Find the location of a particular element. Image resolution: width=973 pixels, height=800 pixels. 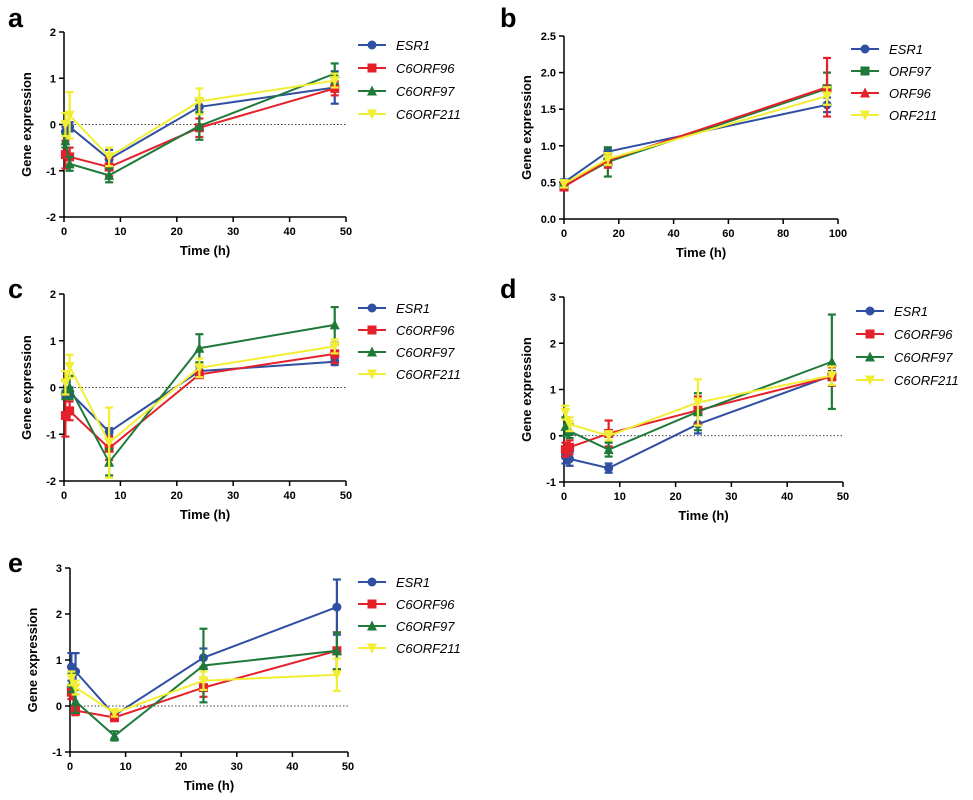

y-tick-label: 3 is located at coordinates (553, 298).